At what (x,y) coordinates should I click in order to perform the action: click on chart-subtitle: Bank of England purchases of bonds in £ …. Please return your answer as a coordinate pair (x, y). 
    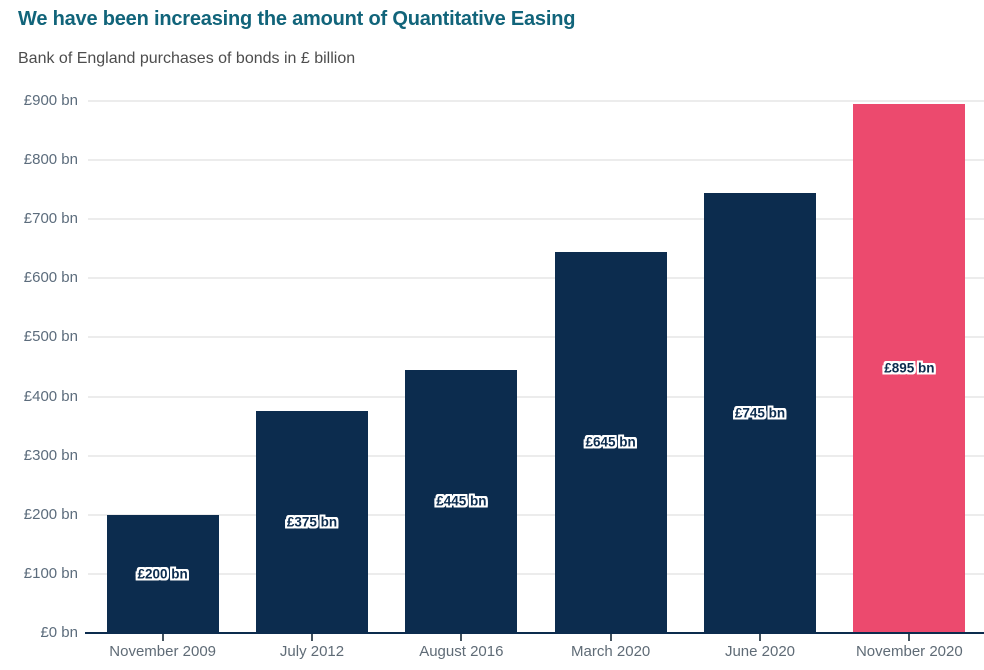
    Looking at the image, I should click on (187, 58).